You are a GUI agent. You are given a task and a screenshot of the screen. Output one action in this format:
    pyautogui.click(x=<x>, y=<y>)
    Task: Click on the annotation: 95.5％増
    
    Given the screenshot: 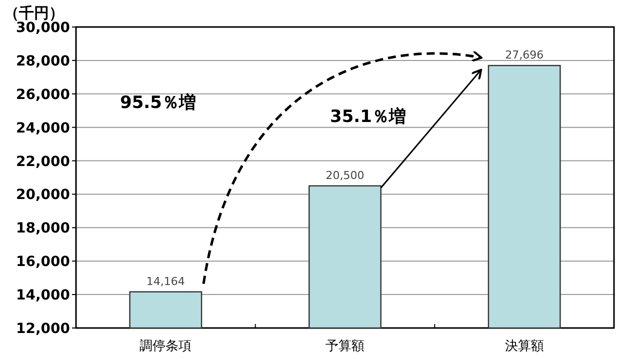 What is the action you would take?
    pyautogui.click(x=158, y=102)
    